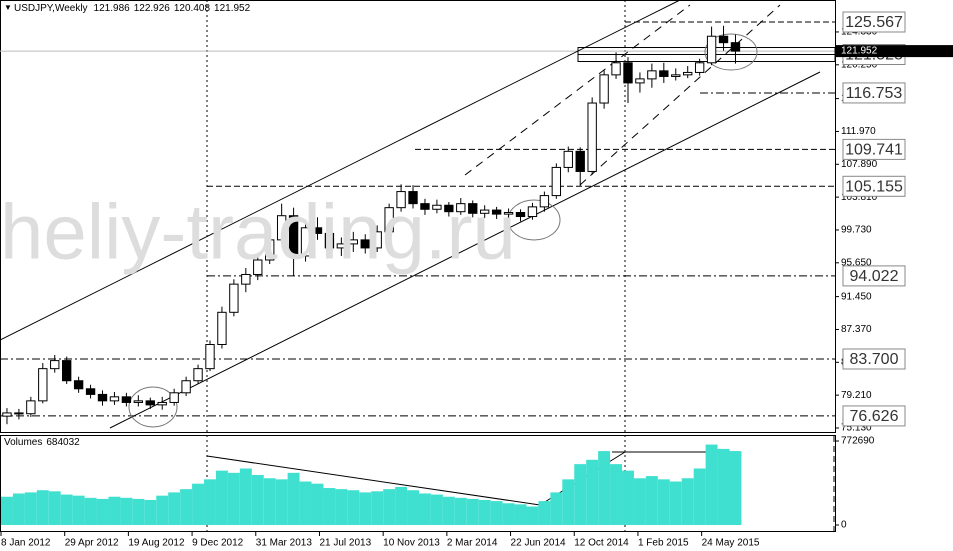 The image size is (953, 551). What do you see at coordinates (859, 164) in the screenshot?
I see `y-tick-label: 107.890` at bounding box center [859, 164].